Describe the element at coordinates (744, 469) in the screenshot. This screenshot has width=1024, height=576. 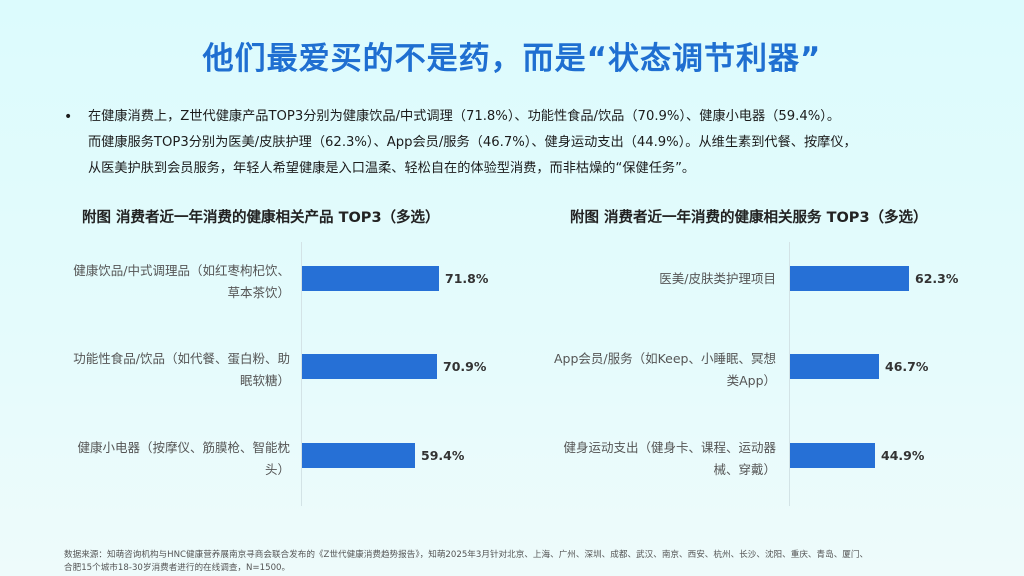
I see `category-label-line: 械、穿戴）` at that location.